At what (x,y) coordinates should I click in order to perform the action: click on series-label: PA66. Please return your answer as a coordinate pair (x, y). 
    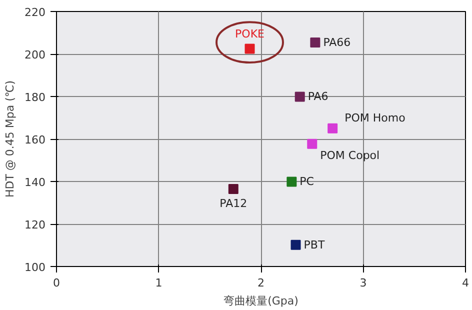
    Looking at the image, I should click on (337, 43).